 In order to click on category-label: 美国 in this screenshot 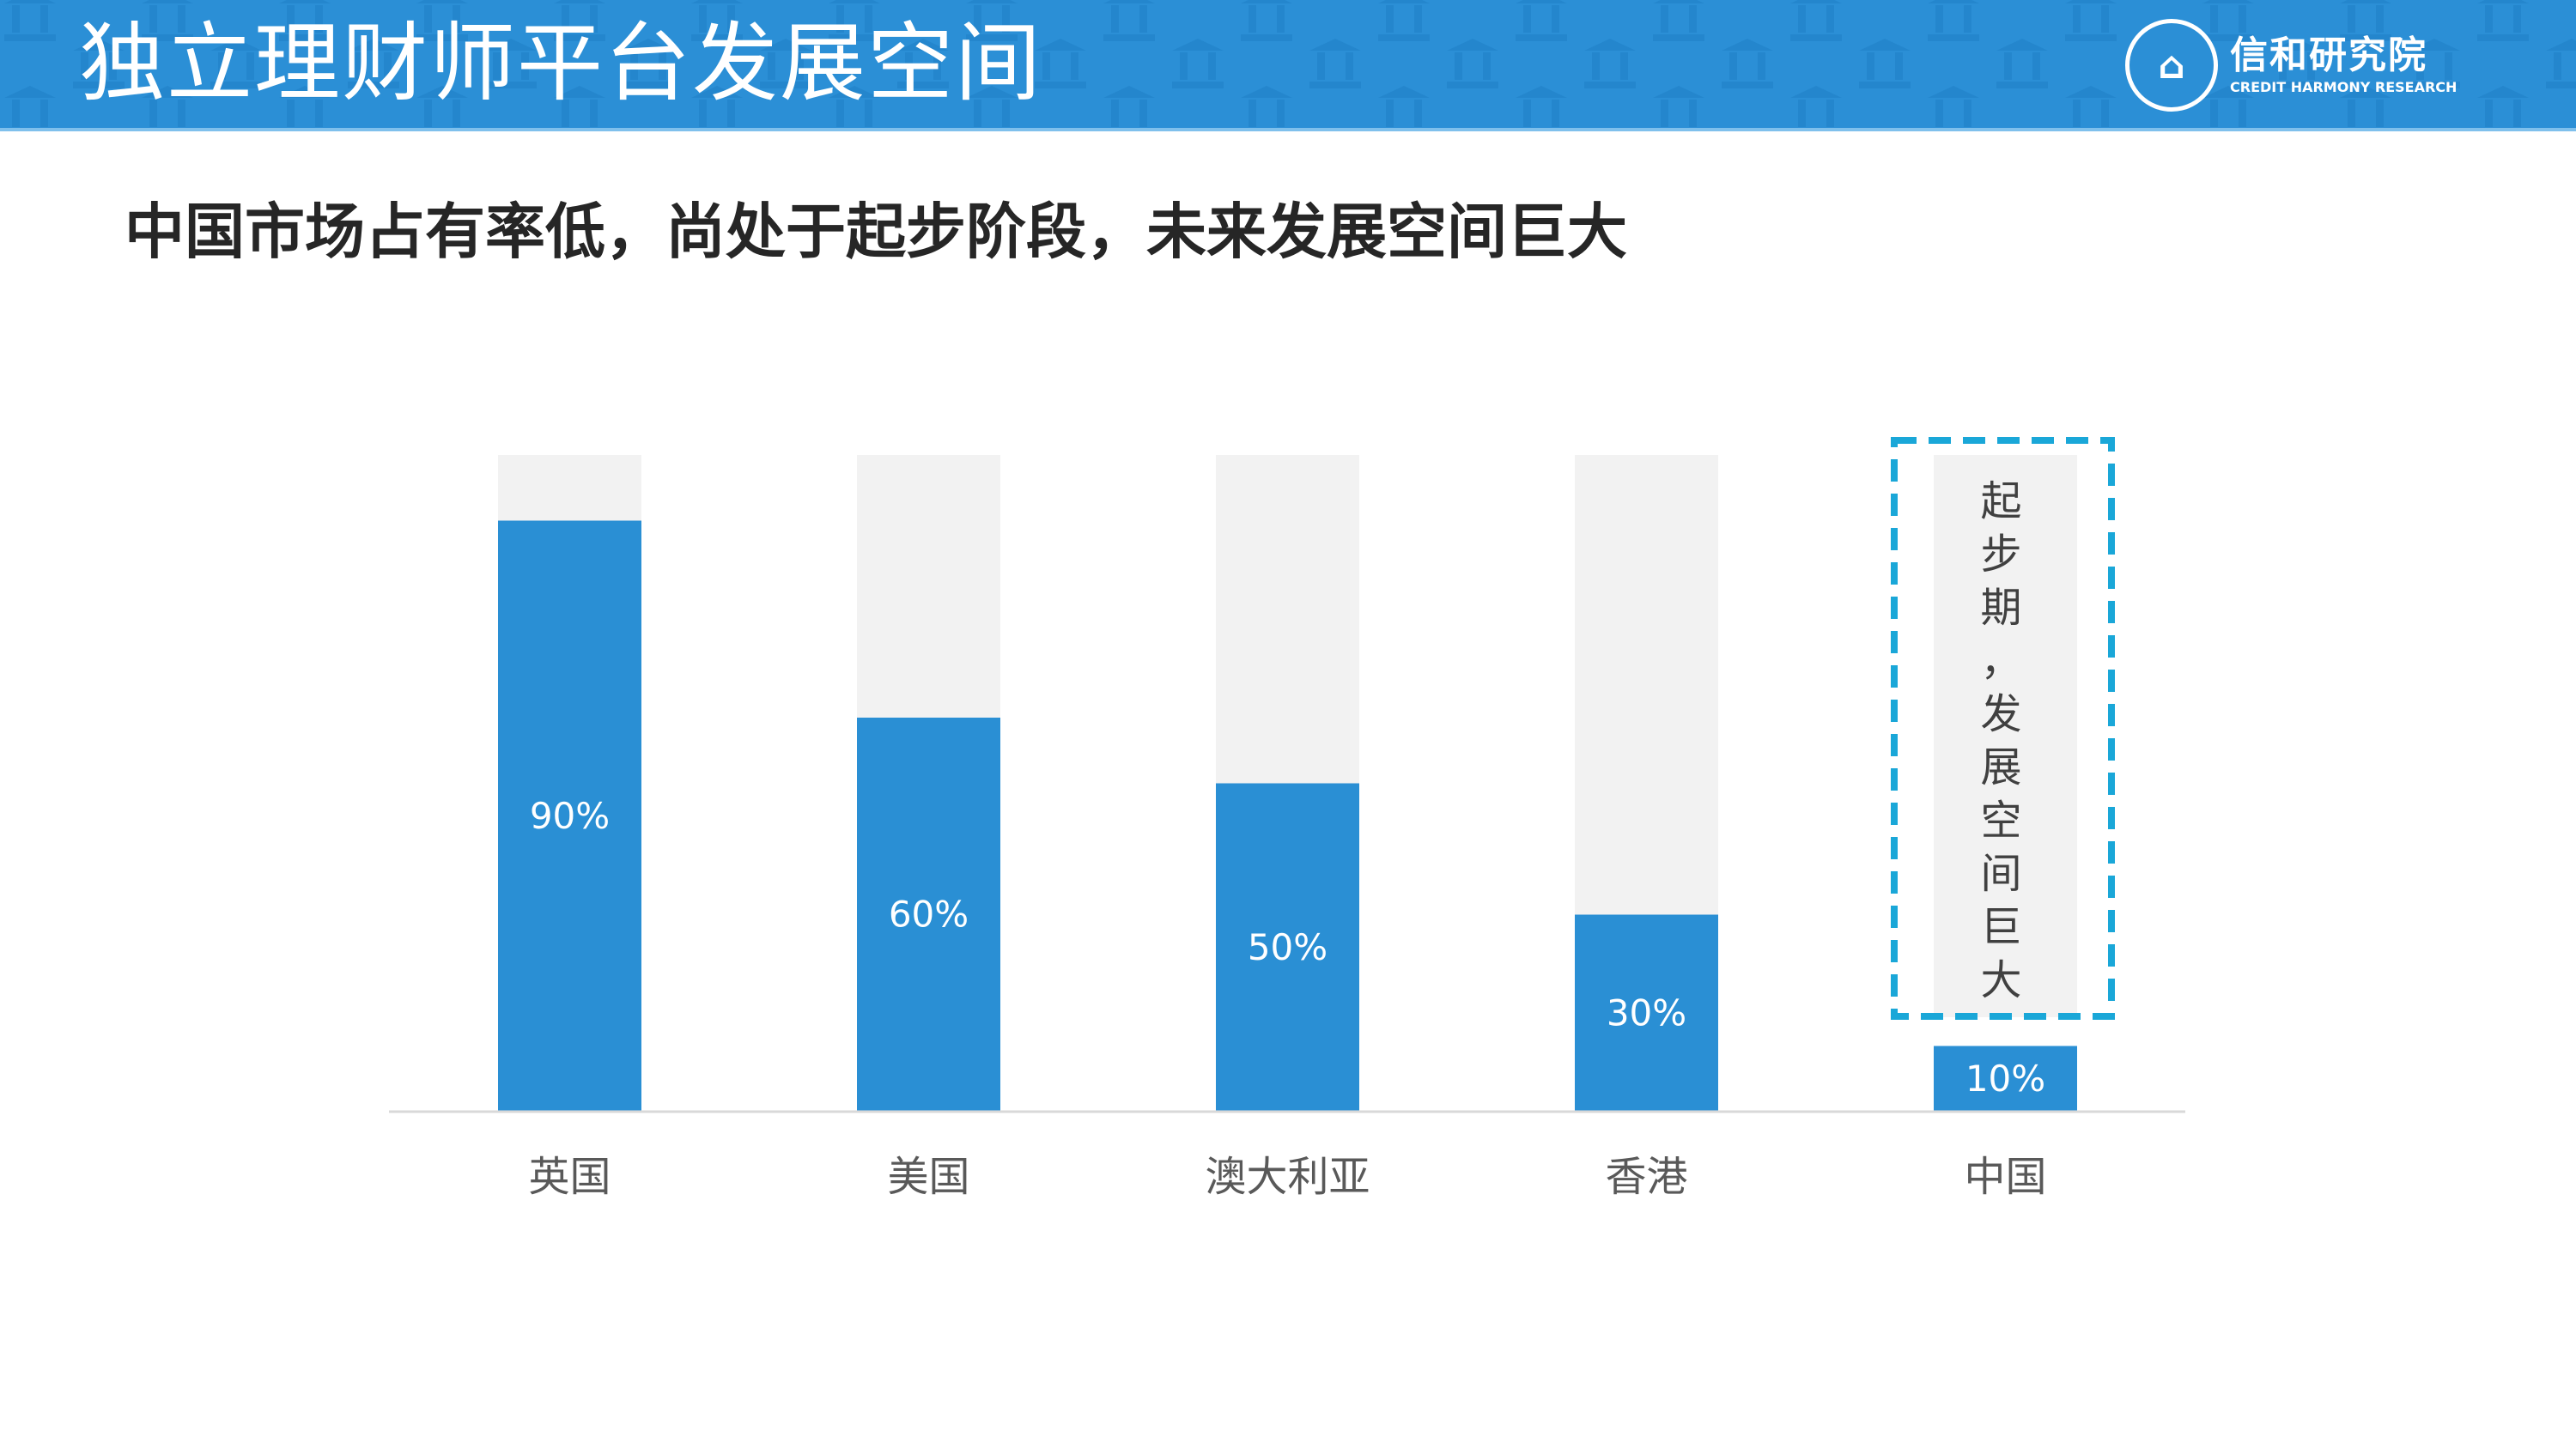, I will do `click(928, 1177)`.